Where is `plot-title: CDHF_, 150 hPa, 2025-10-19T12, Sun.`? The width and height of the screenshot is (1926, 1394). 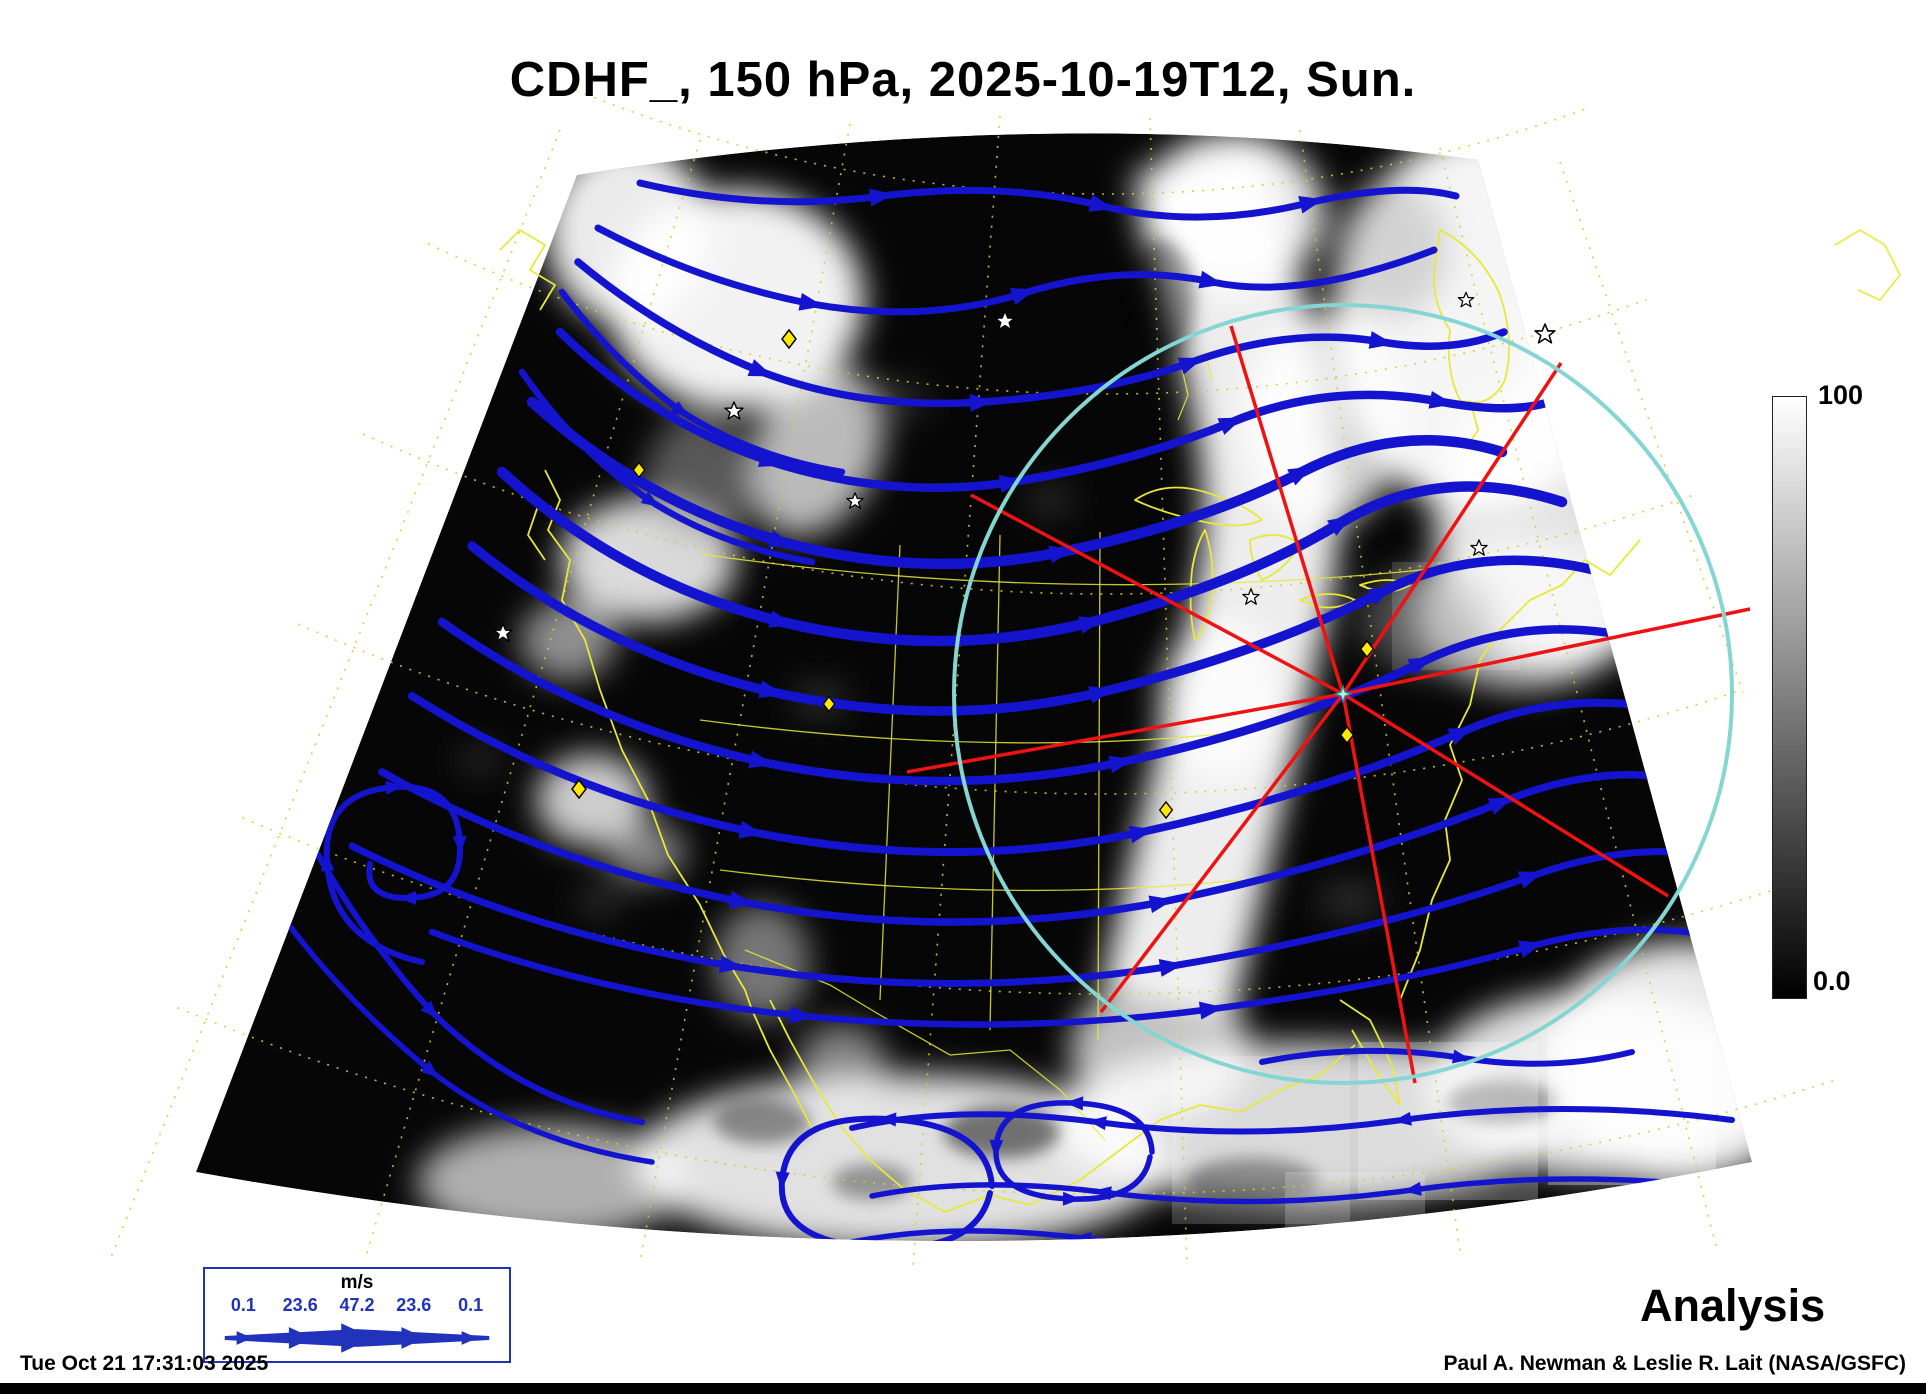
plot-title: CDHF_, 150 hPa, 2025-10-19T12, Sun. is located at coordinates (963, 80).